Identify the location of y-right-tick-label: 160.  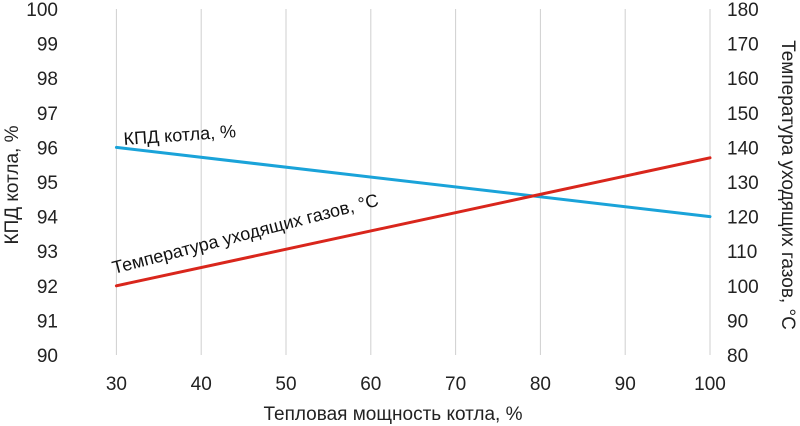
(743, 79).